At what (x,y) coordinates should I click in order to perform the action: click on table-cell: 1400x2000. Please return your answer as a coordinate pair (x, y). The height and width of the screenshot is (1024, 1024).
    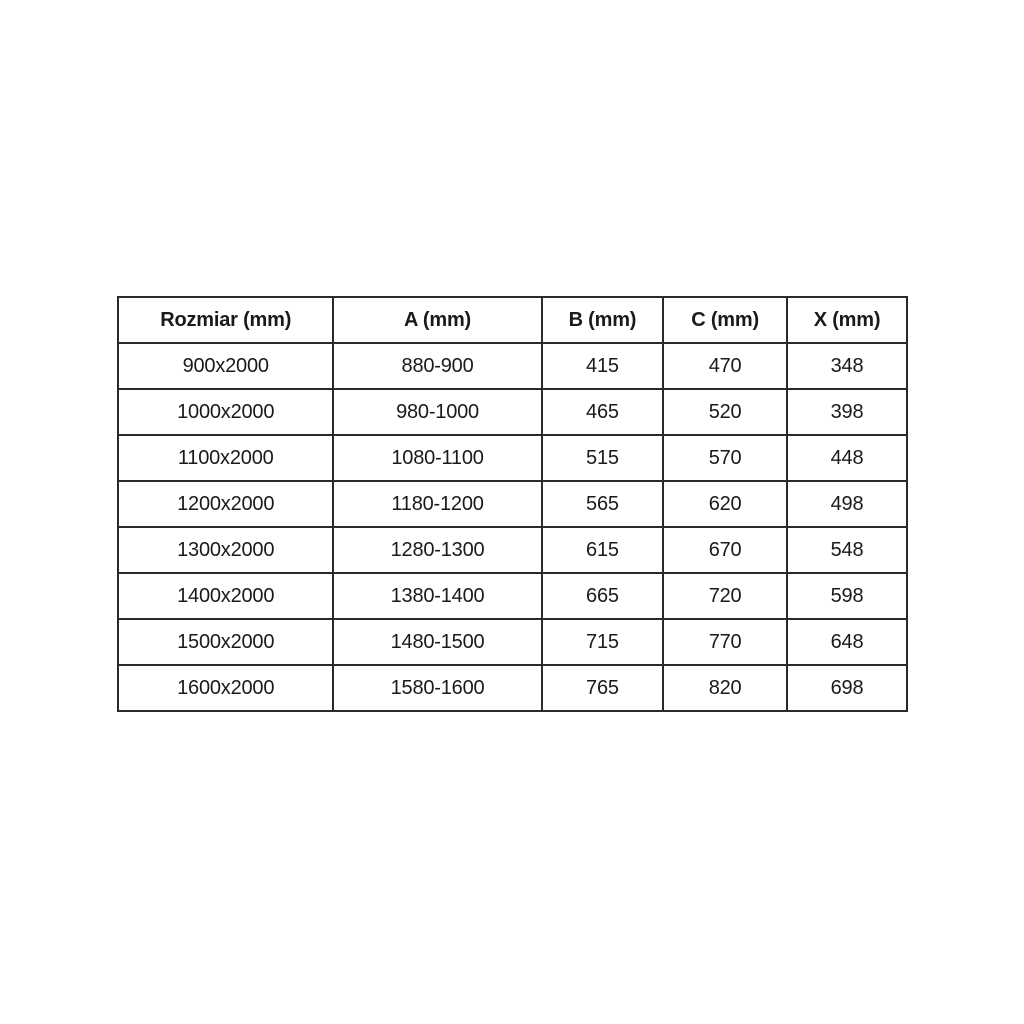
    Looking at the image, I should click on (225, 596).